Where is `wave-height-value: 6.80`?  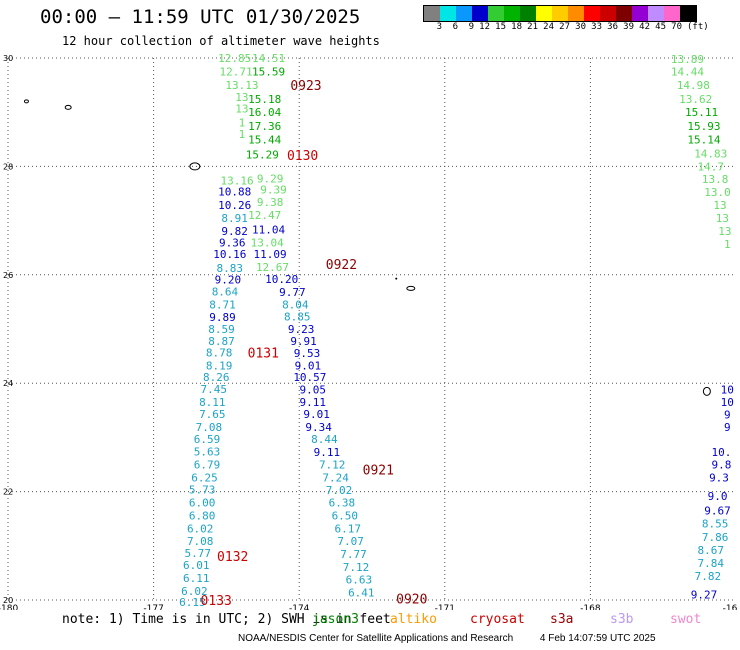 wave-height-value: 6.80 is located at coordinates (202, 515).